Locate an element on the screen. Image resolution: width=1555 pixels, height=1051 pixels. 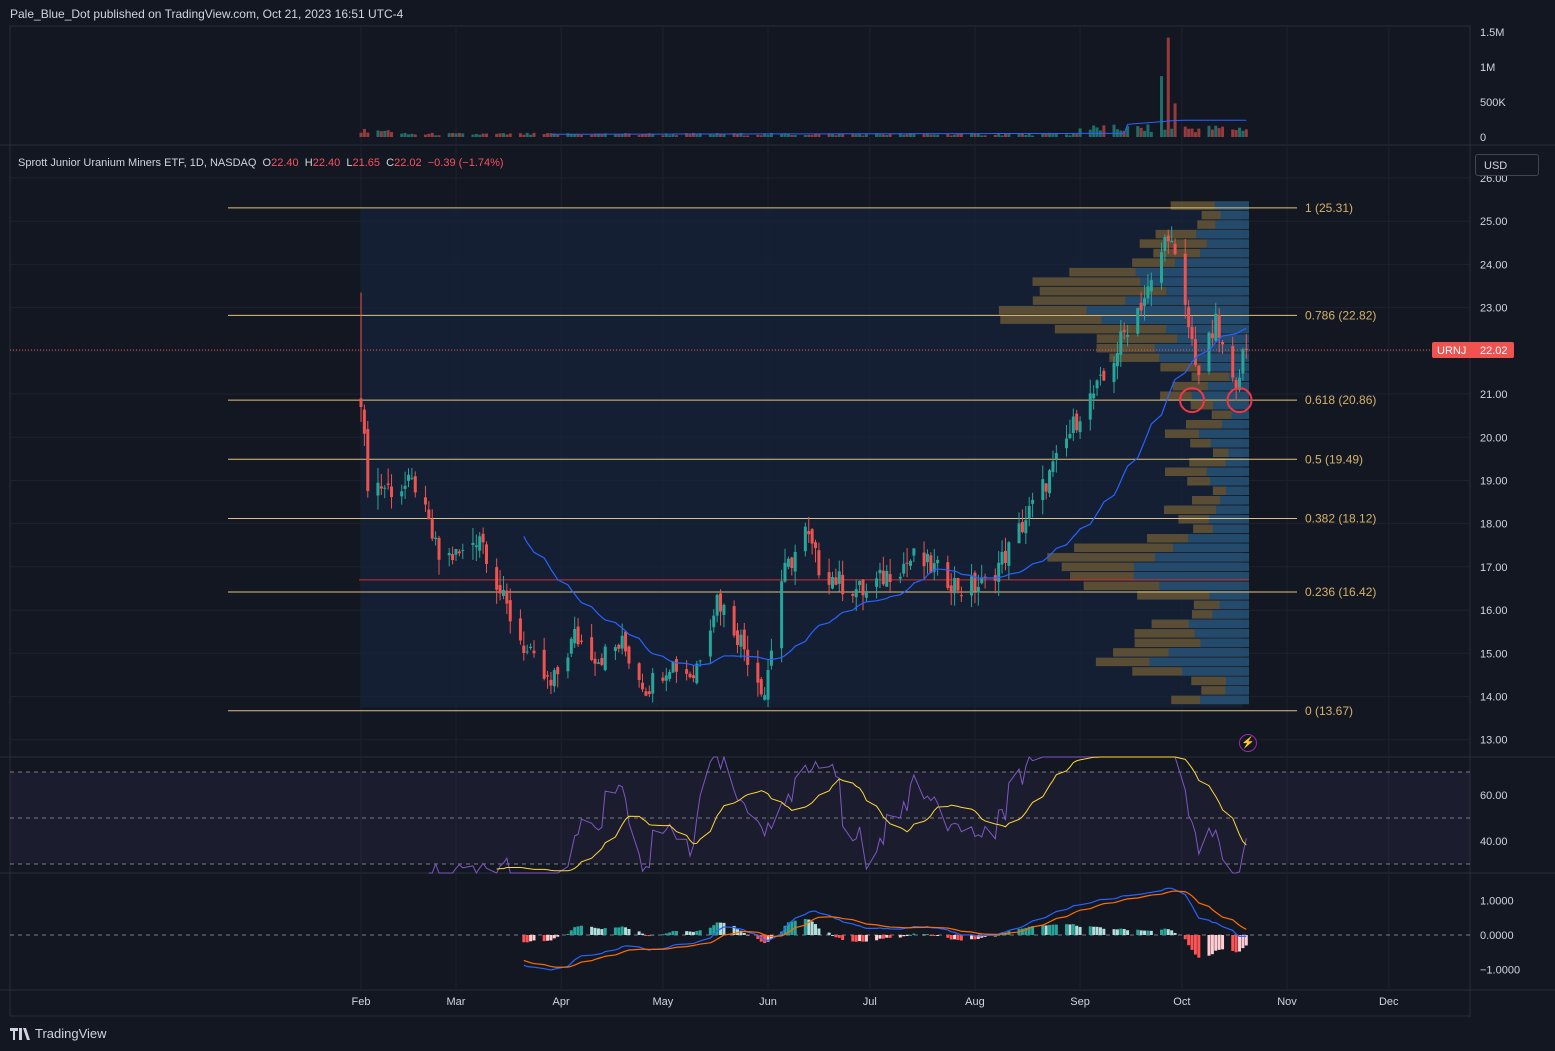
x-tick-label: Jul is located at coordinates (870, 1002).